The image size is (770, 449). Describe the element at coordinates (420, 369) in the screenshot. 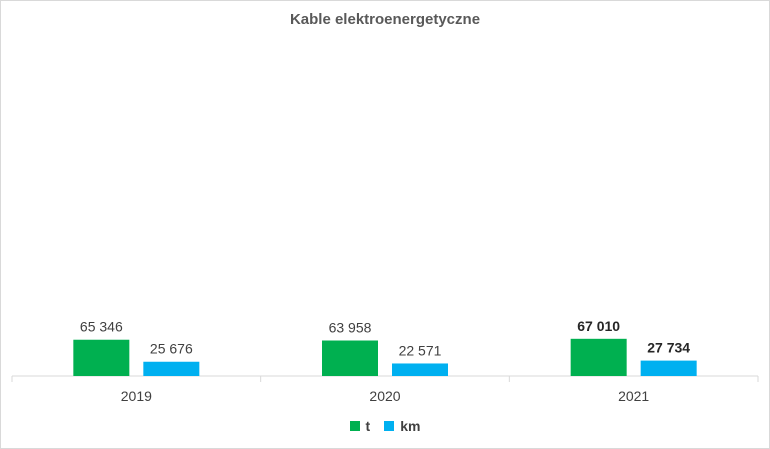

I see `bar-km-2020` at that location.